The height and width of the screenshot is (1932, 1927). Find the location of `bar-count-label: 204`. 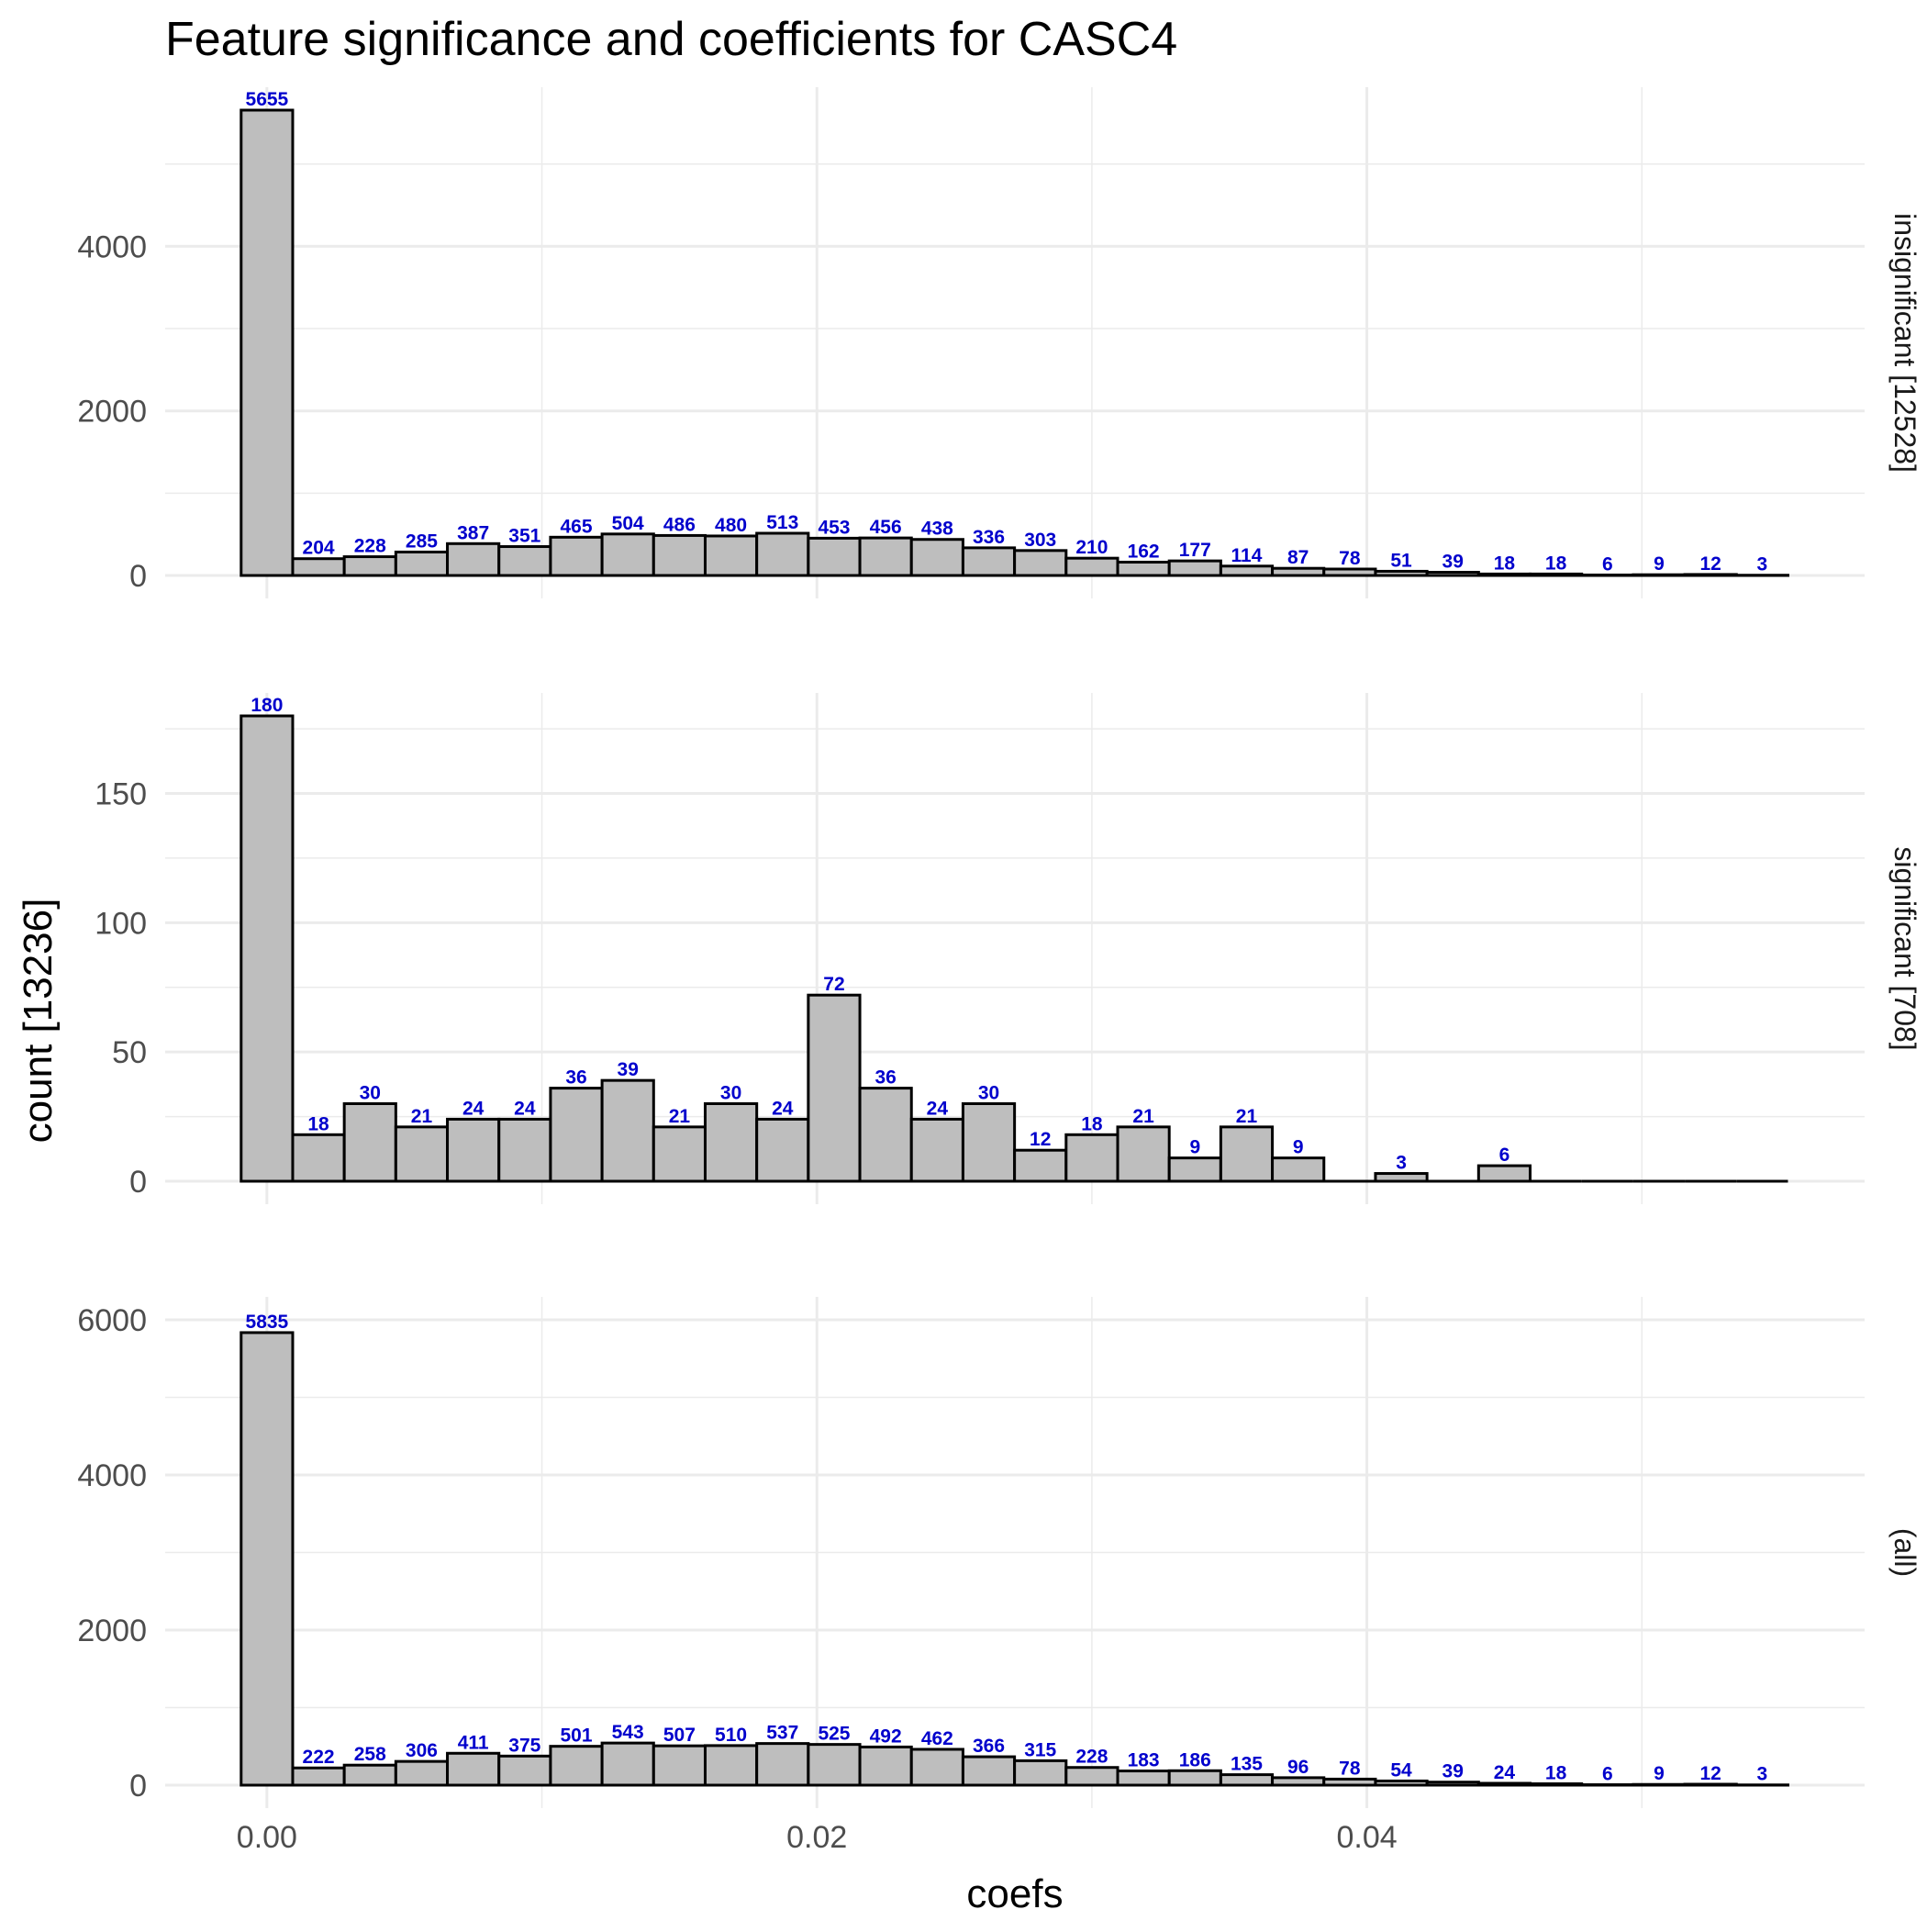

bar-count-label: 204 is located at coordinates (319, 548).